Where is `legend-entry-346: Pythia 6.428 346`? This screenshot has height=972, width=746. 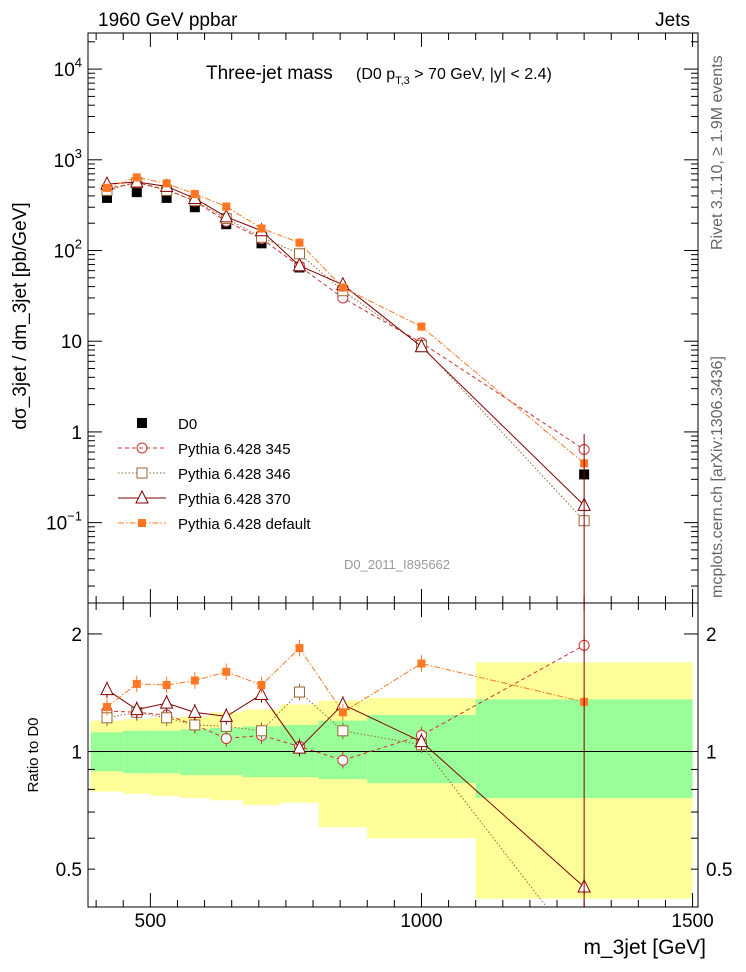
legend-entry-346: Pythia 6.428 346 is located at coordinates (204, 474).